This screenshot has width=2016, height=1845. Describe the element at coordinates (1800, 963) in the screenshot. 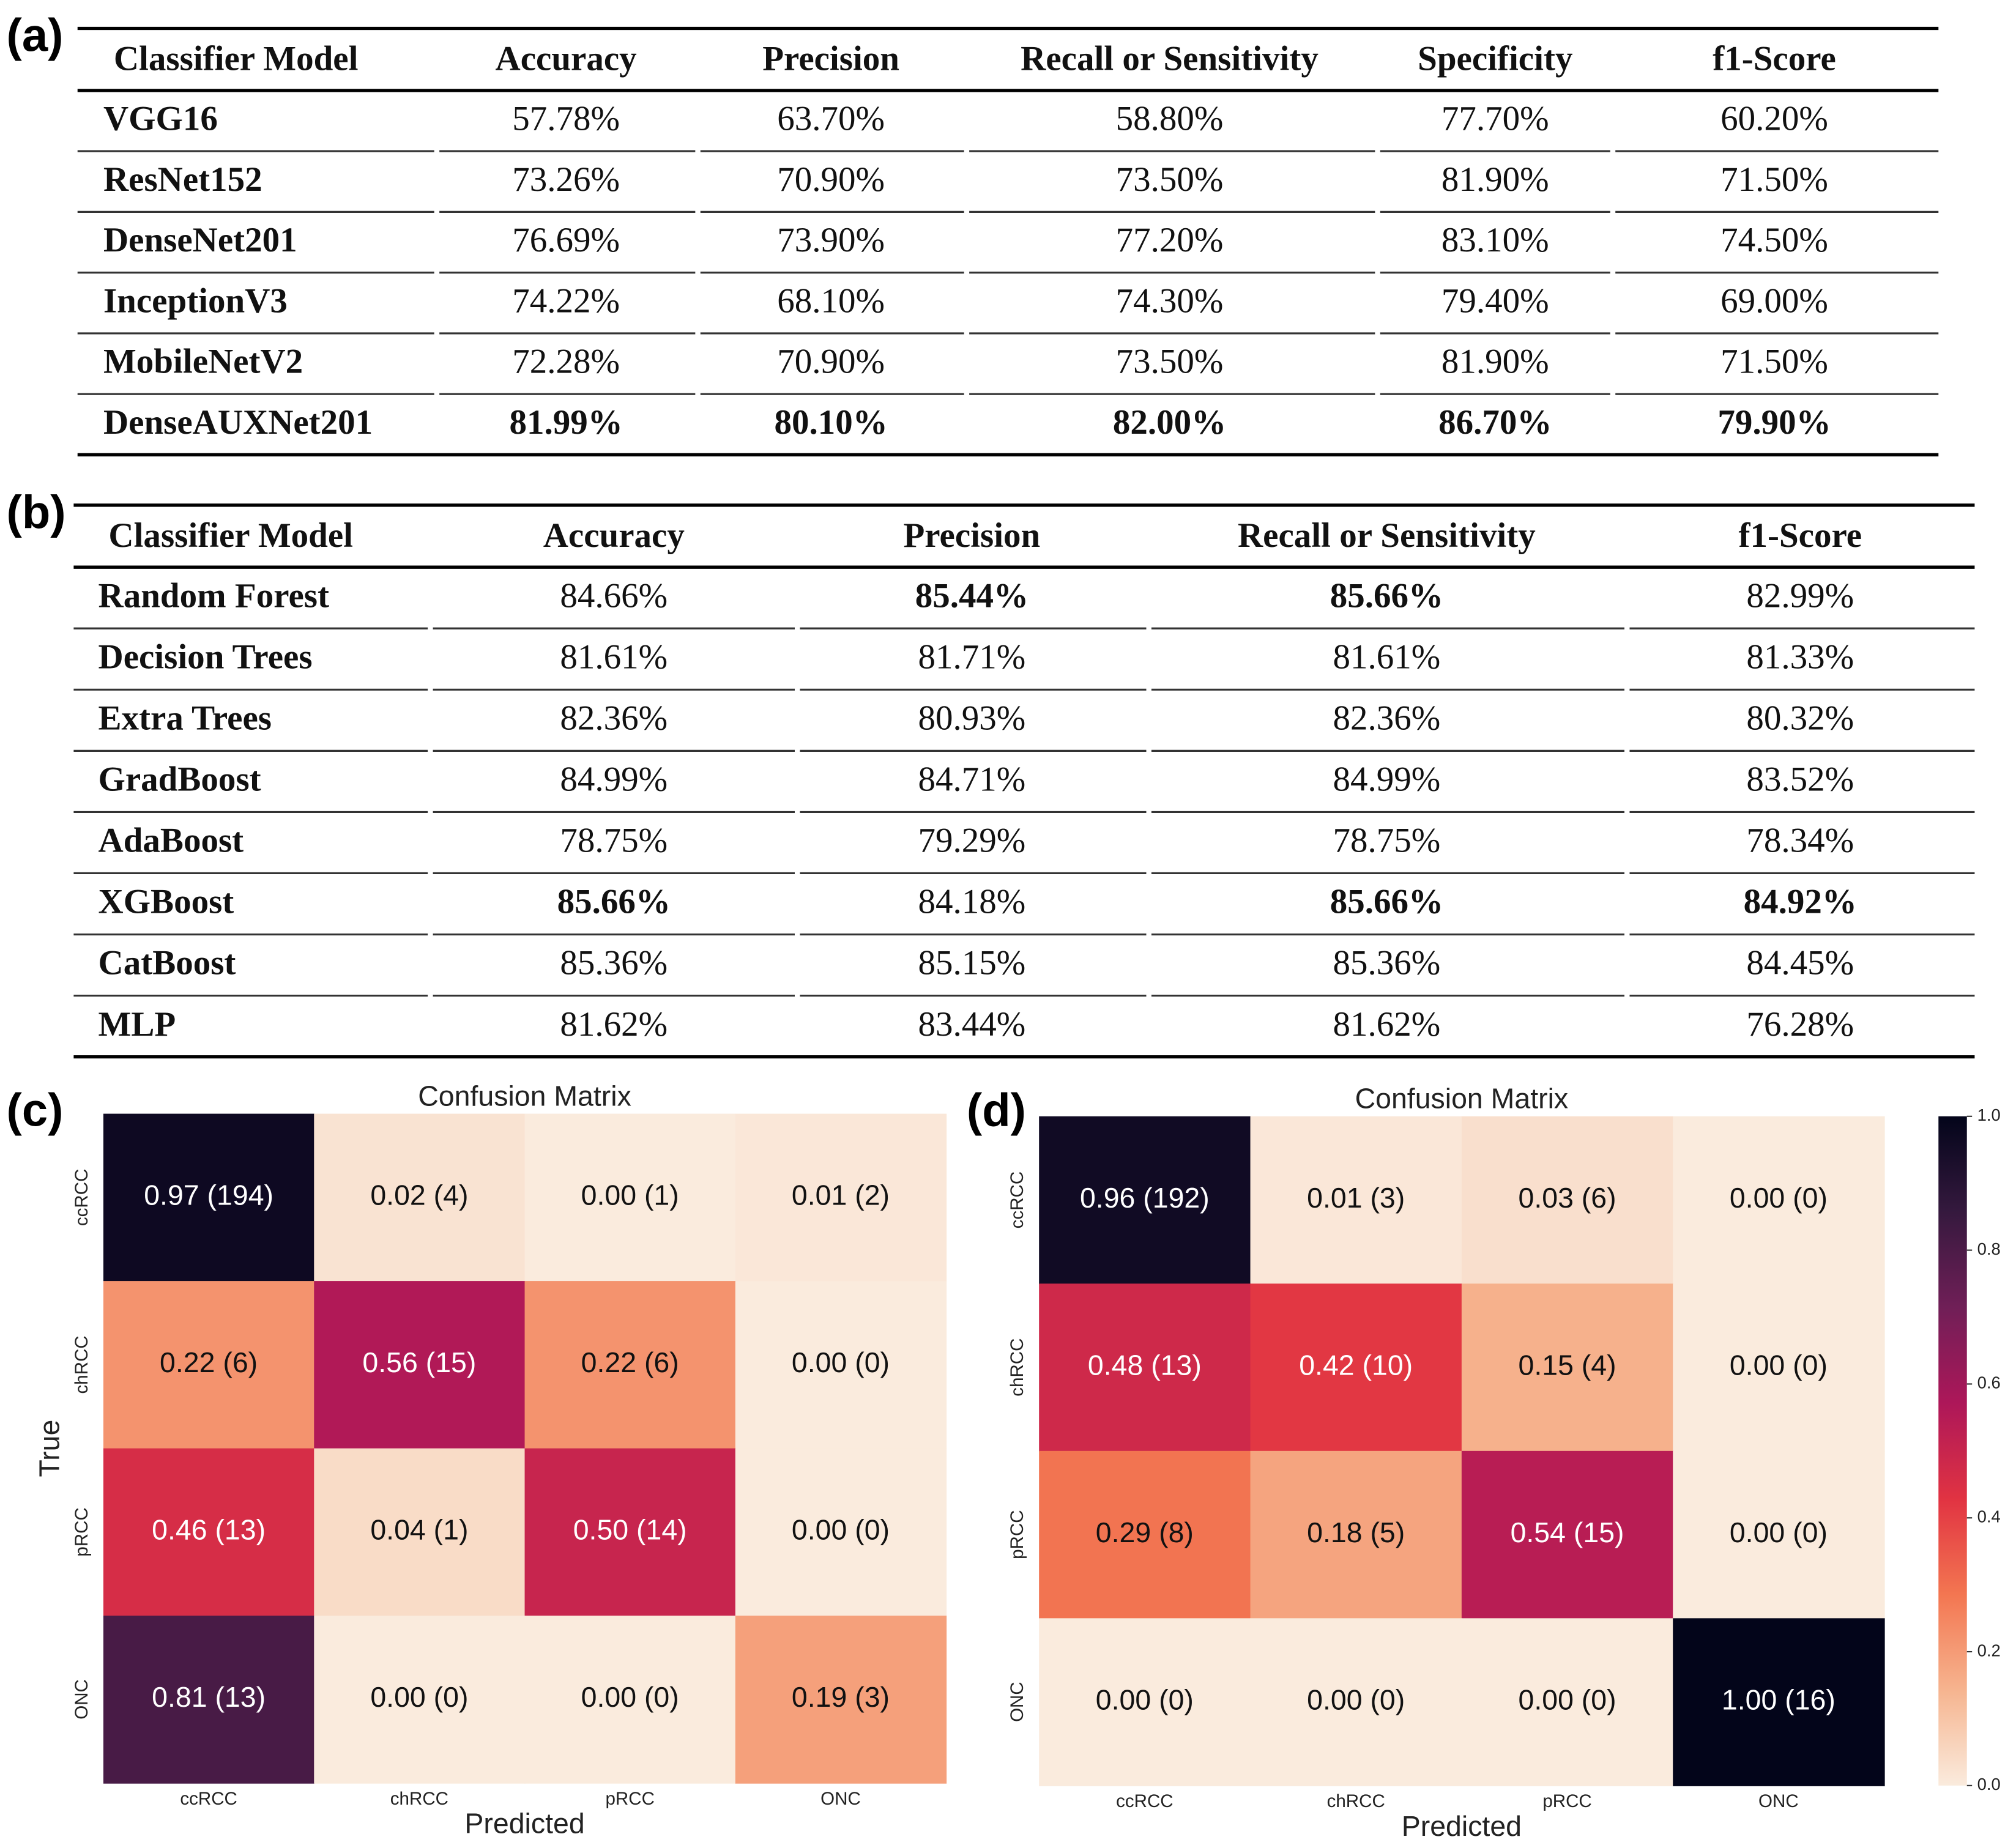

I see `cell-value: 84.45%` at that location.